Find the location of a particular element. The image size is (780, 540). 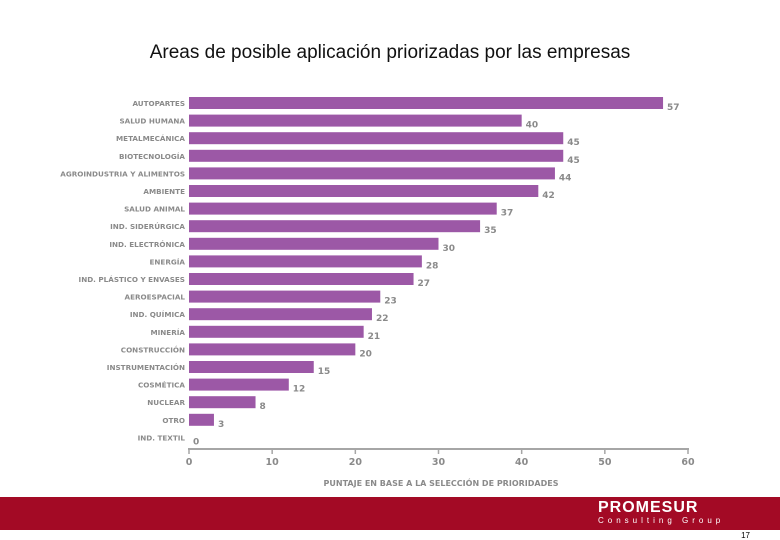

data-label: 28 is located at coordinates (432, 266).